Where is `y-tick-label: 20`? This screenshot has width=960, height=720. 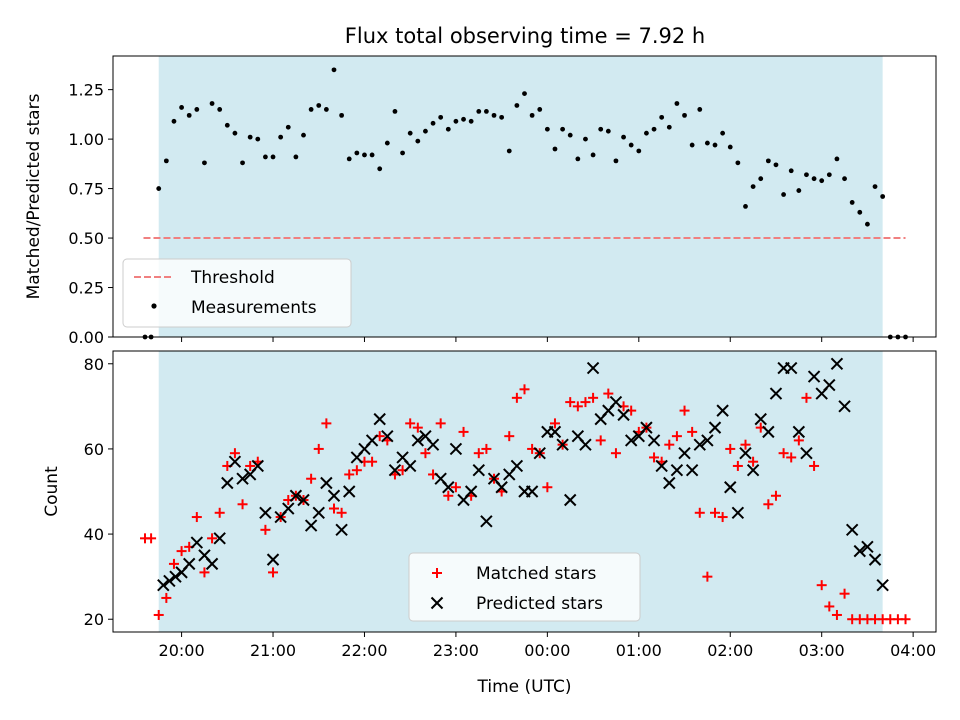 y-tick-label: 20 is located at coordinates (94, 619).